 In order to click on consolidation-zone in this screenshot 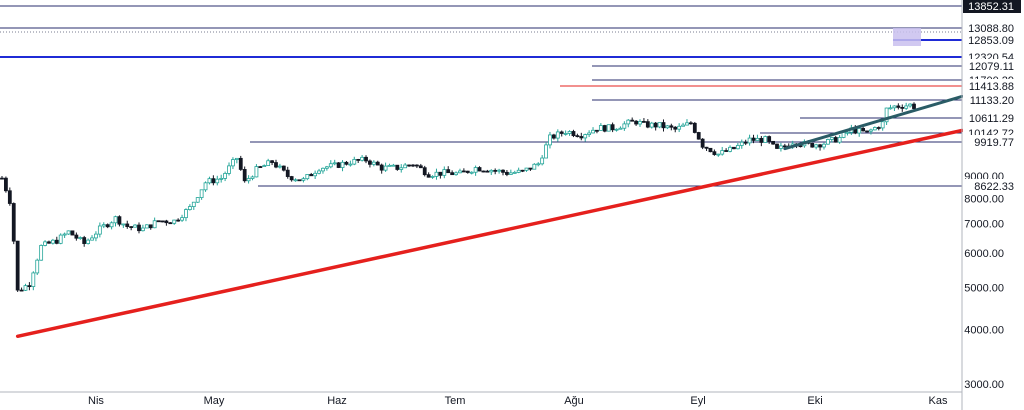, I will do `click(907, 37)`.